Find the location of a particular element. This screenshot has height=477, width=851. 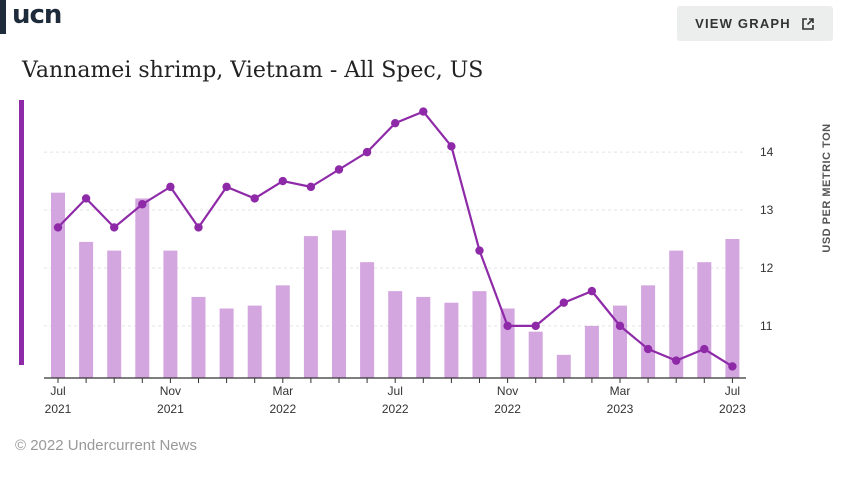

view-graph-label: VIEW GRAPH is located at coordinates (743, 23).